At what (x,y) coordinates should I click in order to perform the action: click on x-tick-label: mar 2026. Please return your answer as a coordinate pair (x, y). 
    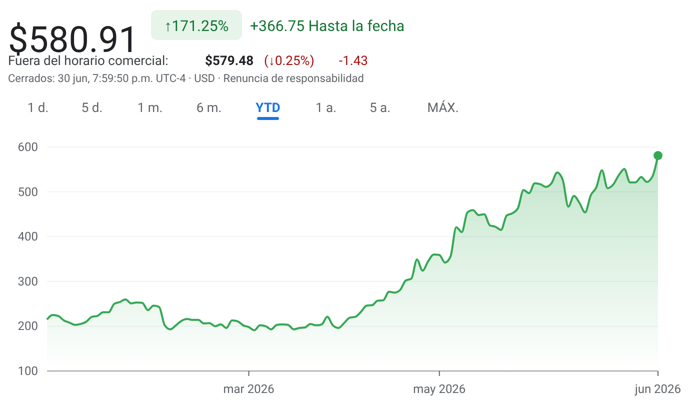
    Looking at the image, I should click on (249, 389).